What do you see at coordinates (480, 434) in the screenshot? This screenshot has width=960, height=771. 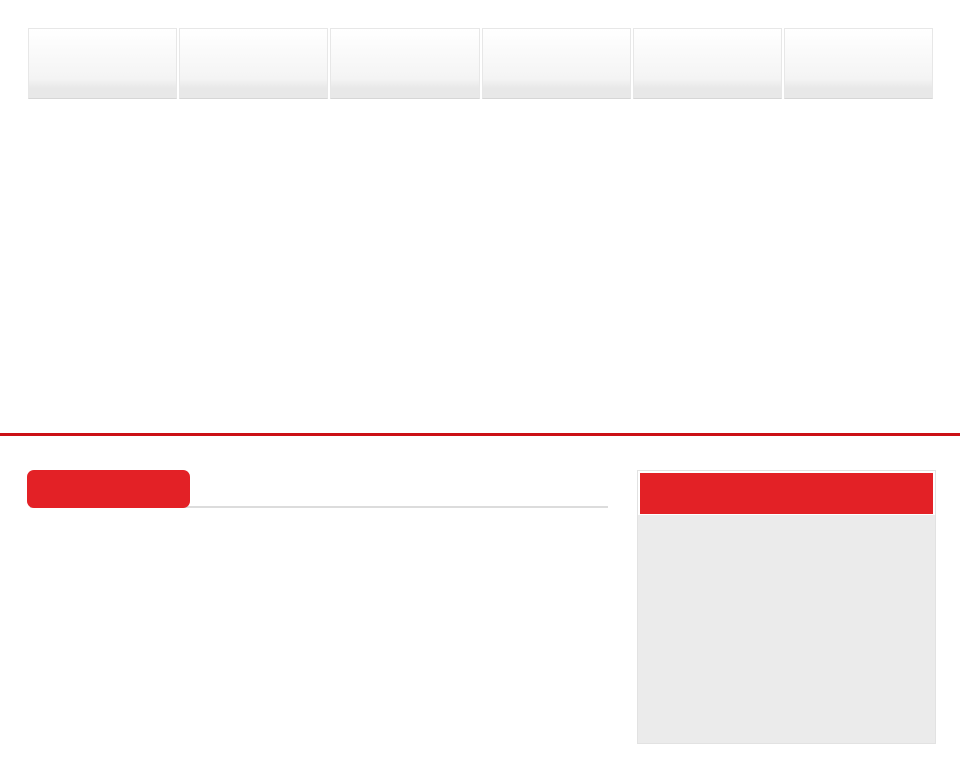 I see `red-divider-rule` at bounding box center [480, 434].